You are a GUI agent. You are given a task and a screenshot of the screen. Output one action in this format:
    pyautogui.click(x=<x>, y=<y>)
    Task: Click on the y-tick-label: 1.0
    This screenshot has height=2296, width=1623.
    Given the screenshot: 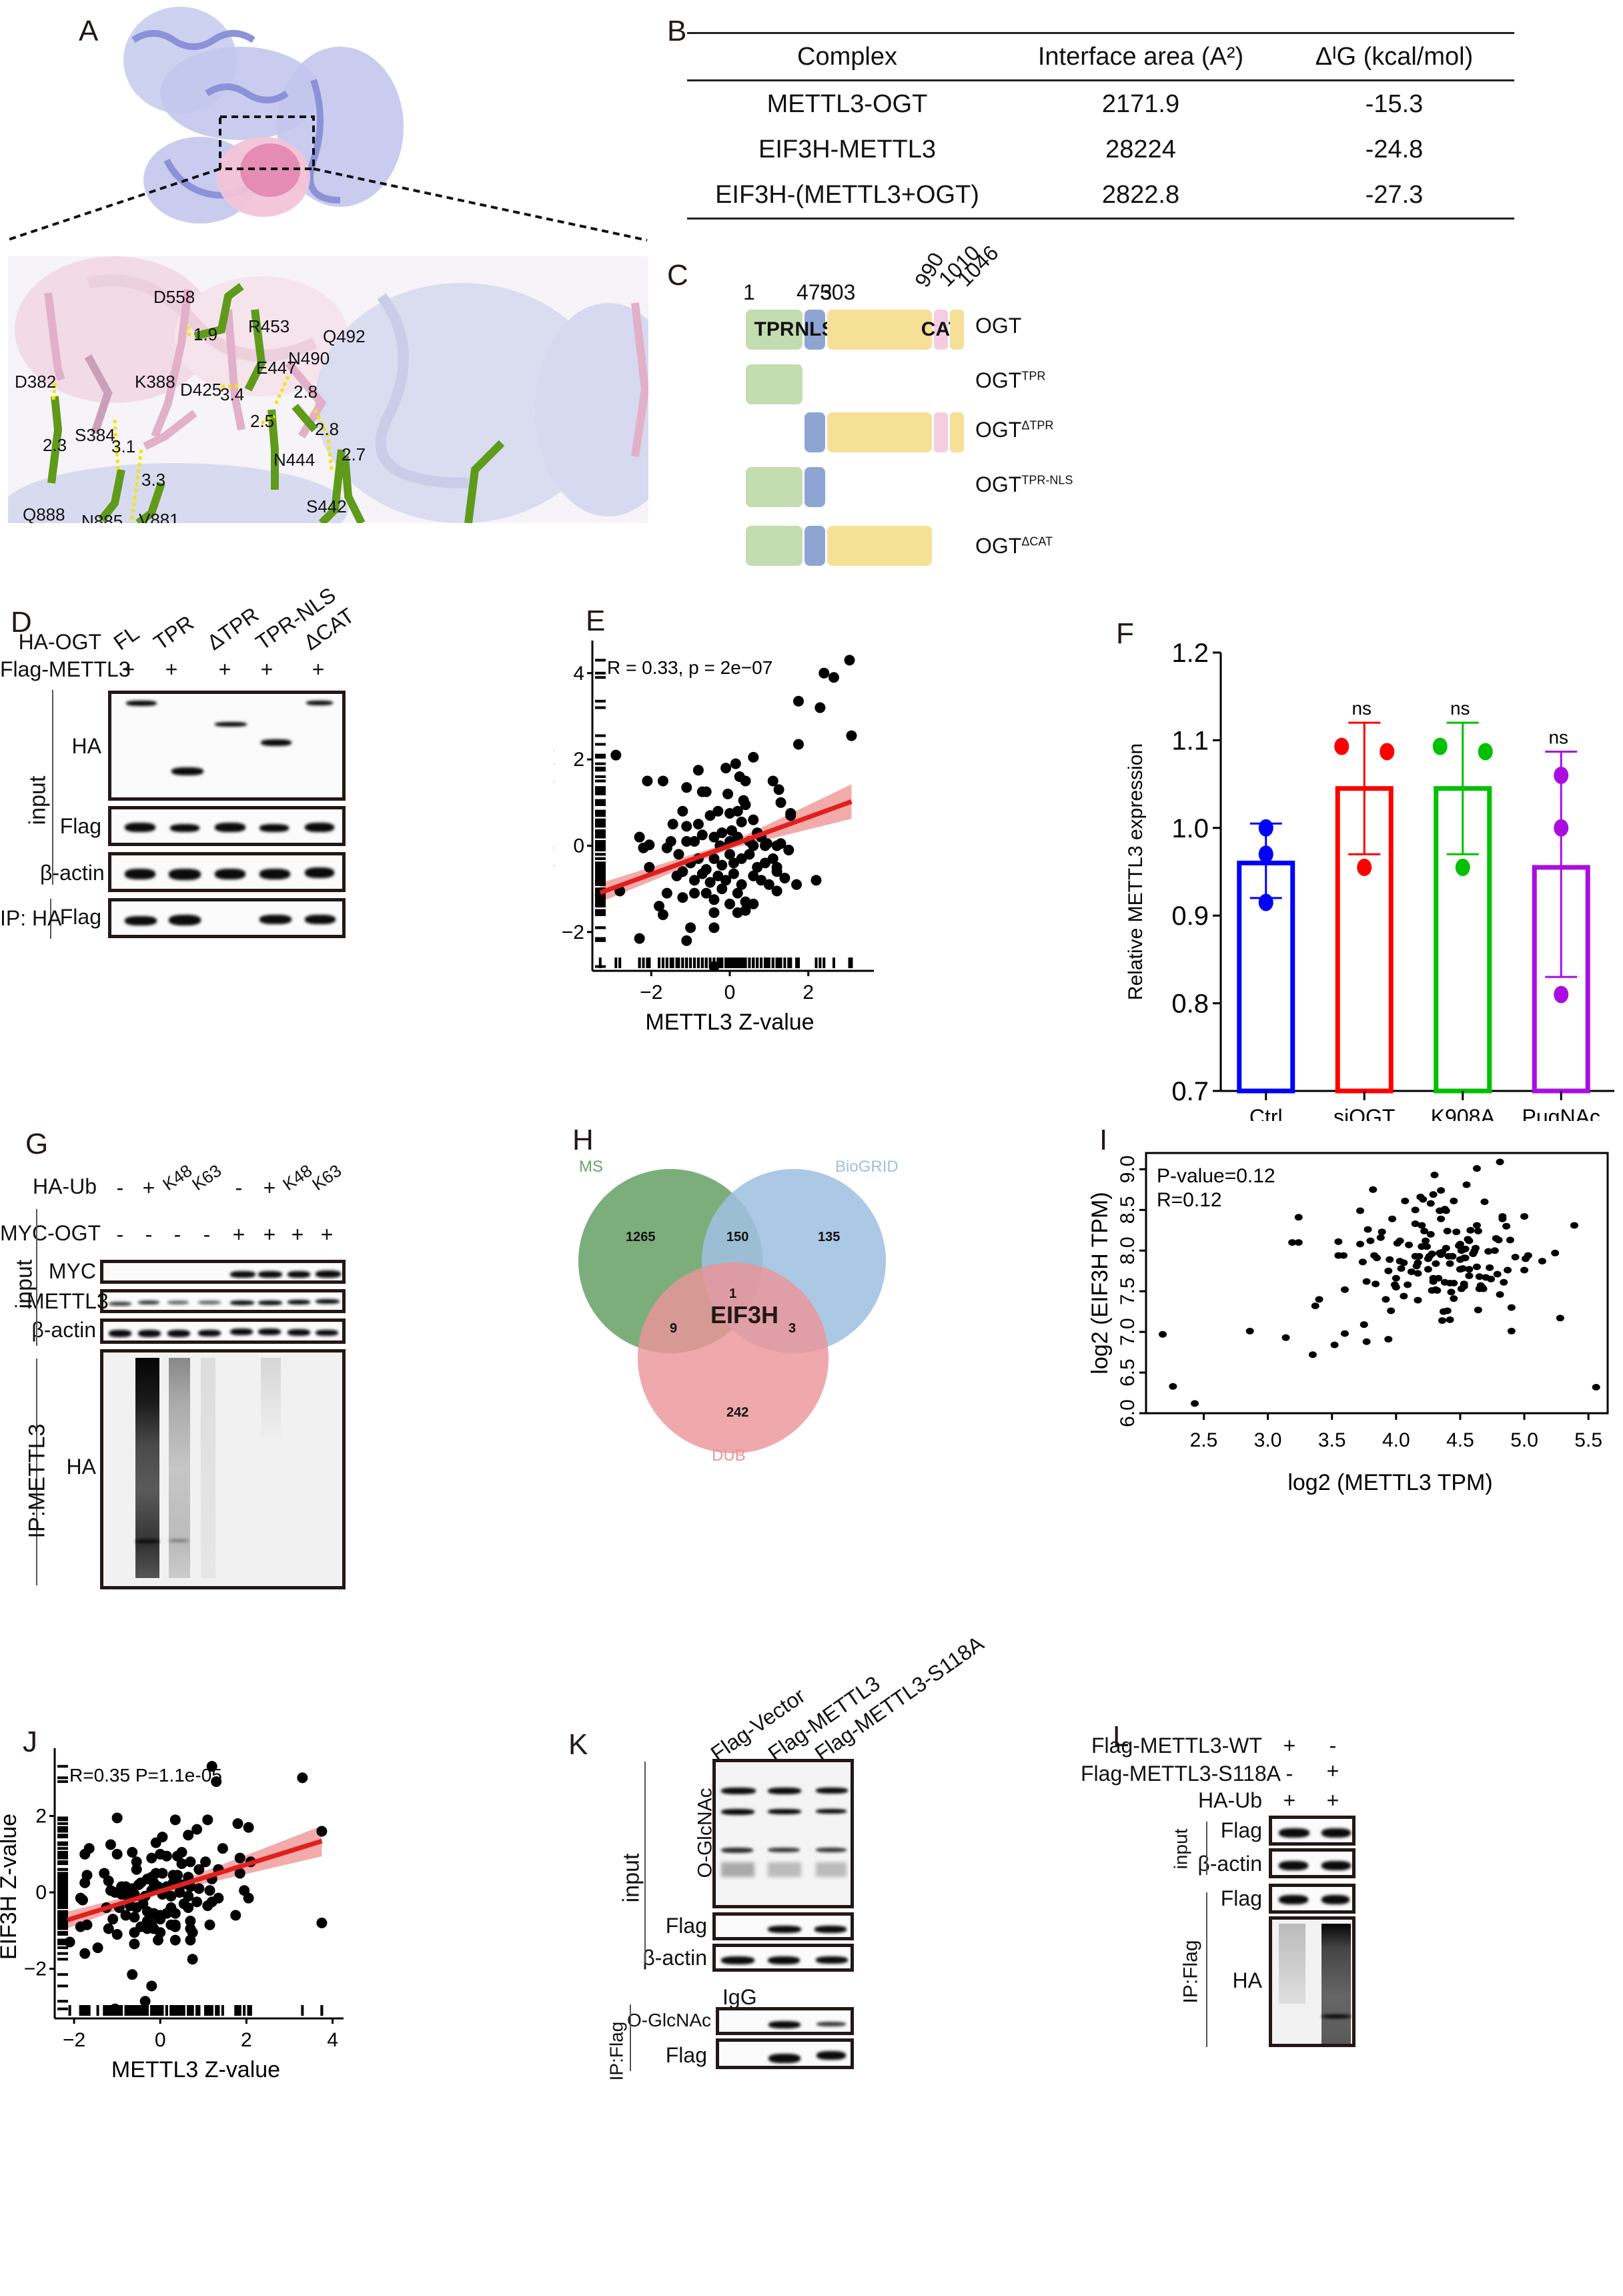 What is the action you would take?
    pyautogui.click(x=1190, y=828)
    